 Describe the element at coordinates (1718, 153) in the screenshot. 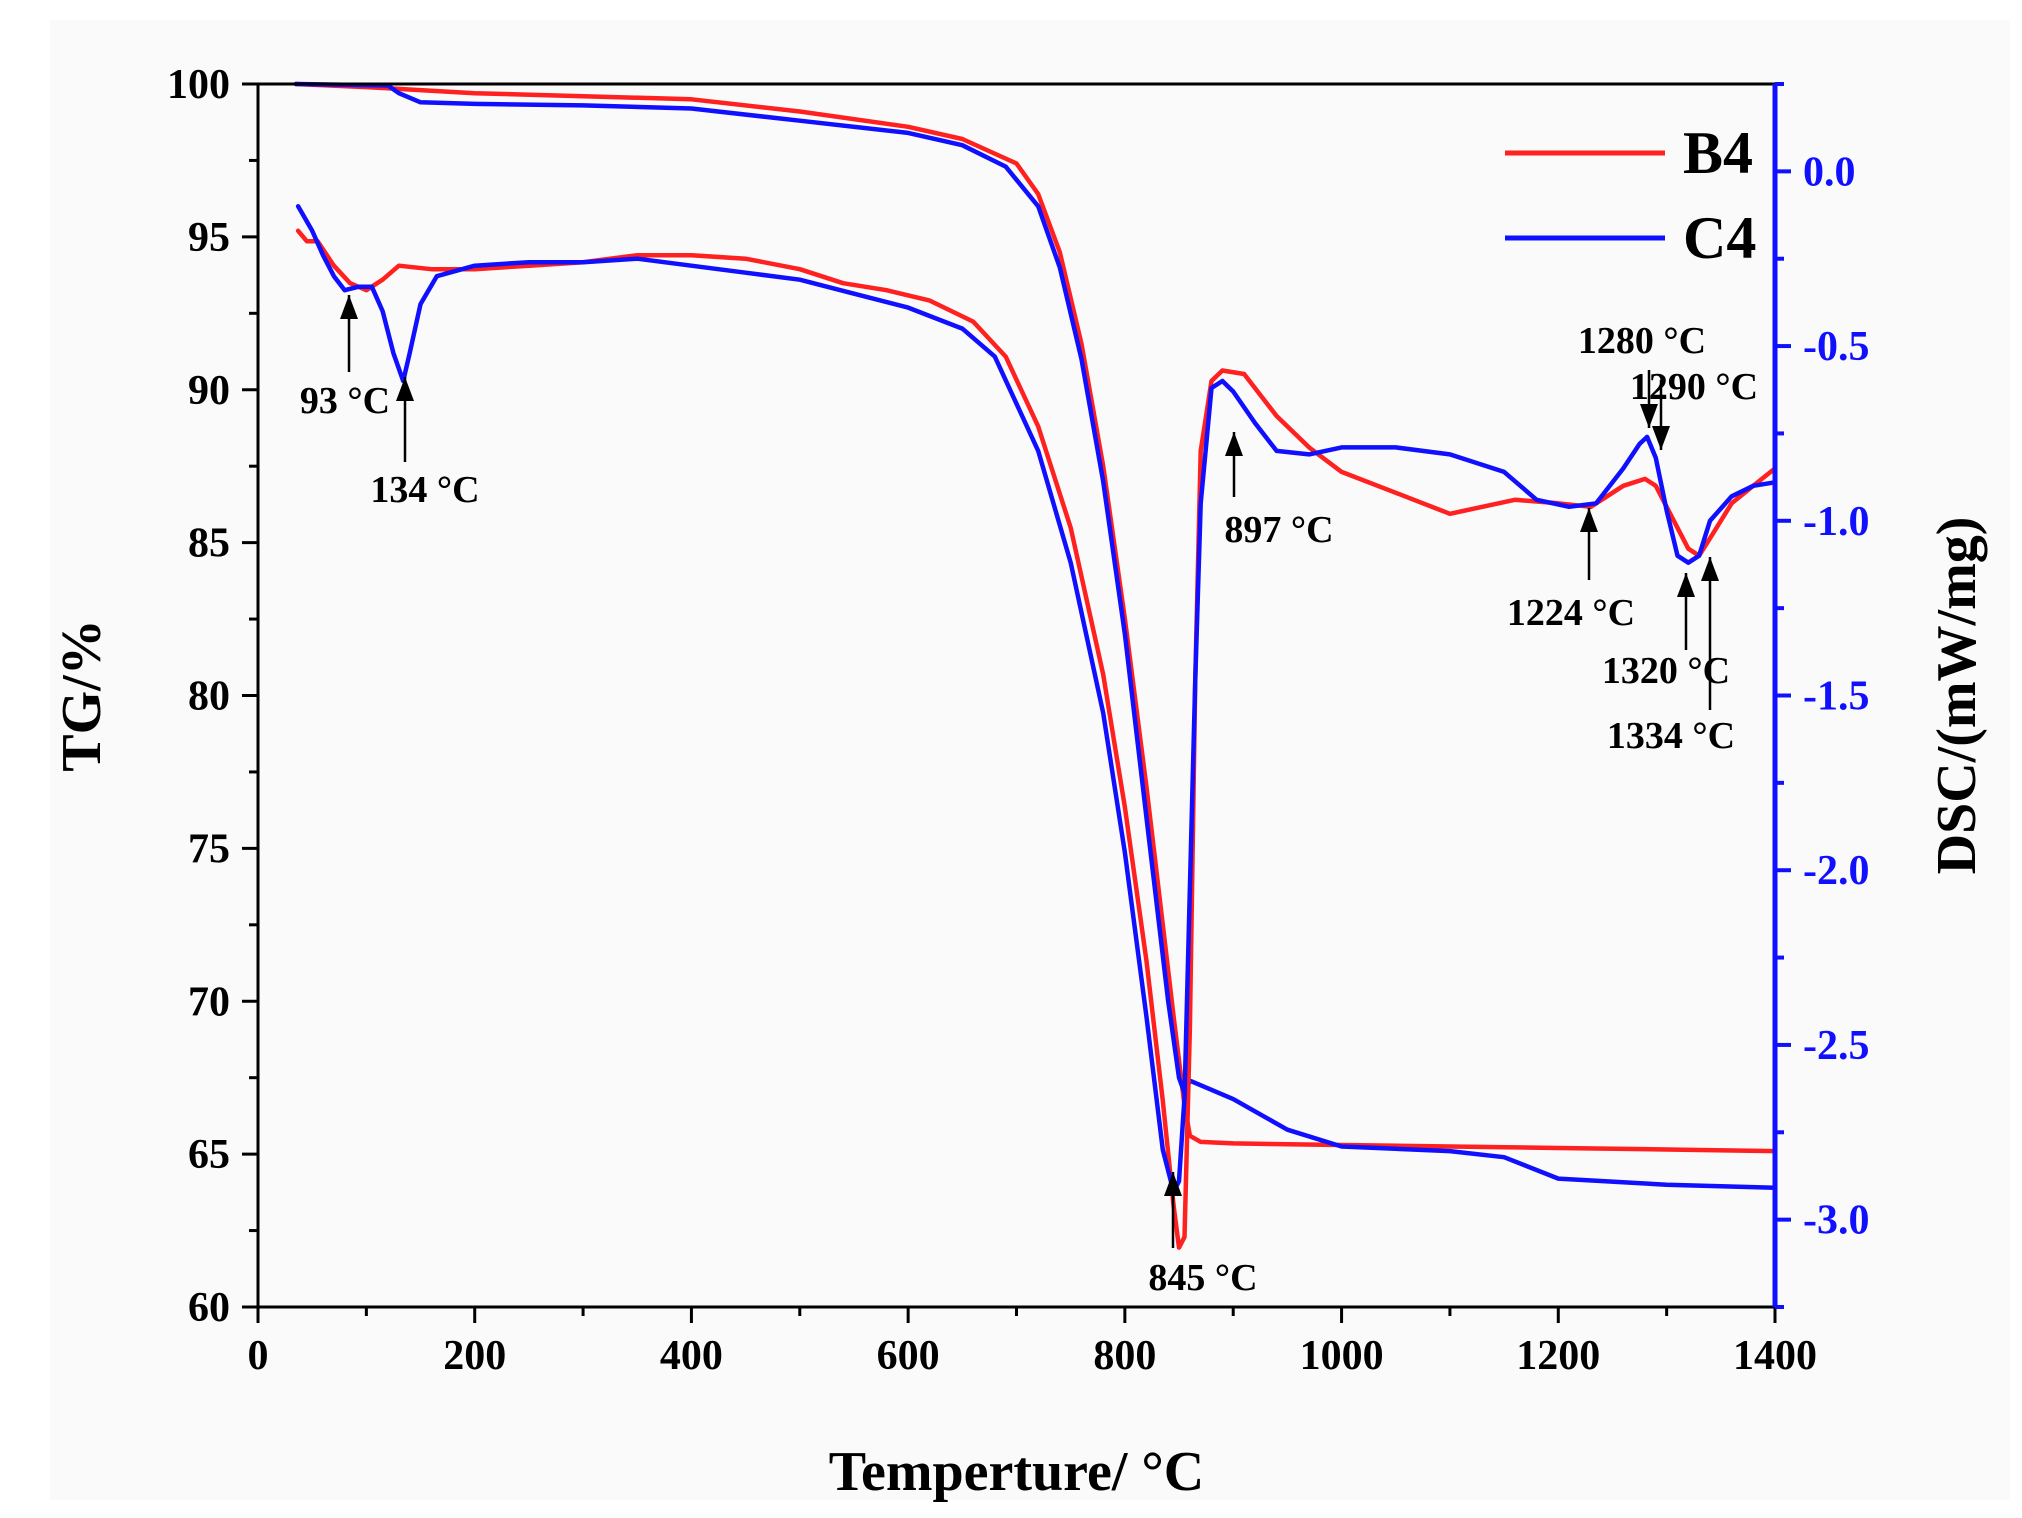

I see `legend-label-b4: B4` at that location.